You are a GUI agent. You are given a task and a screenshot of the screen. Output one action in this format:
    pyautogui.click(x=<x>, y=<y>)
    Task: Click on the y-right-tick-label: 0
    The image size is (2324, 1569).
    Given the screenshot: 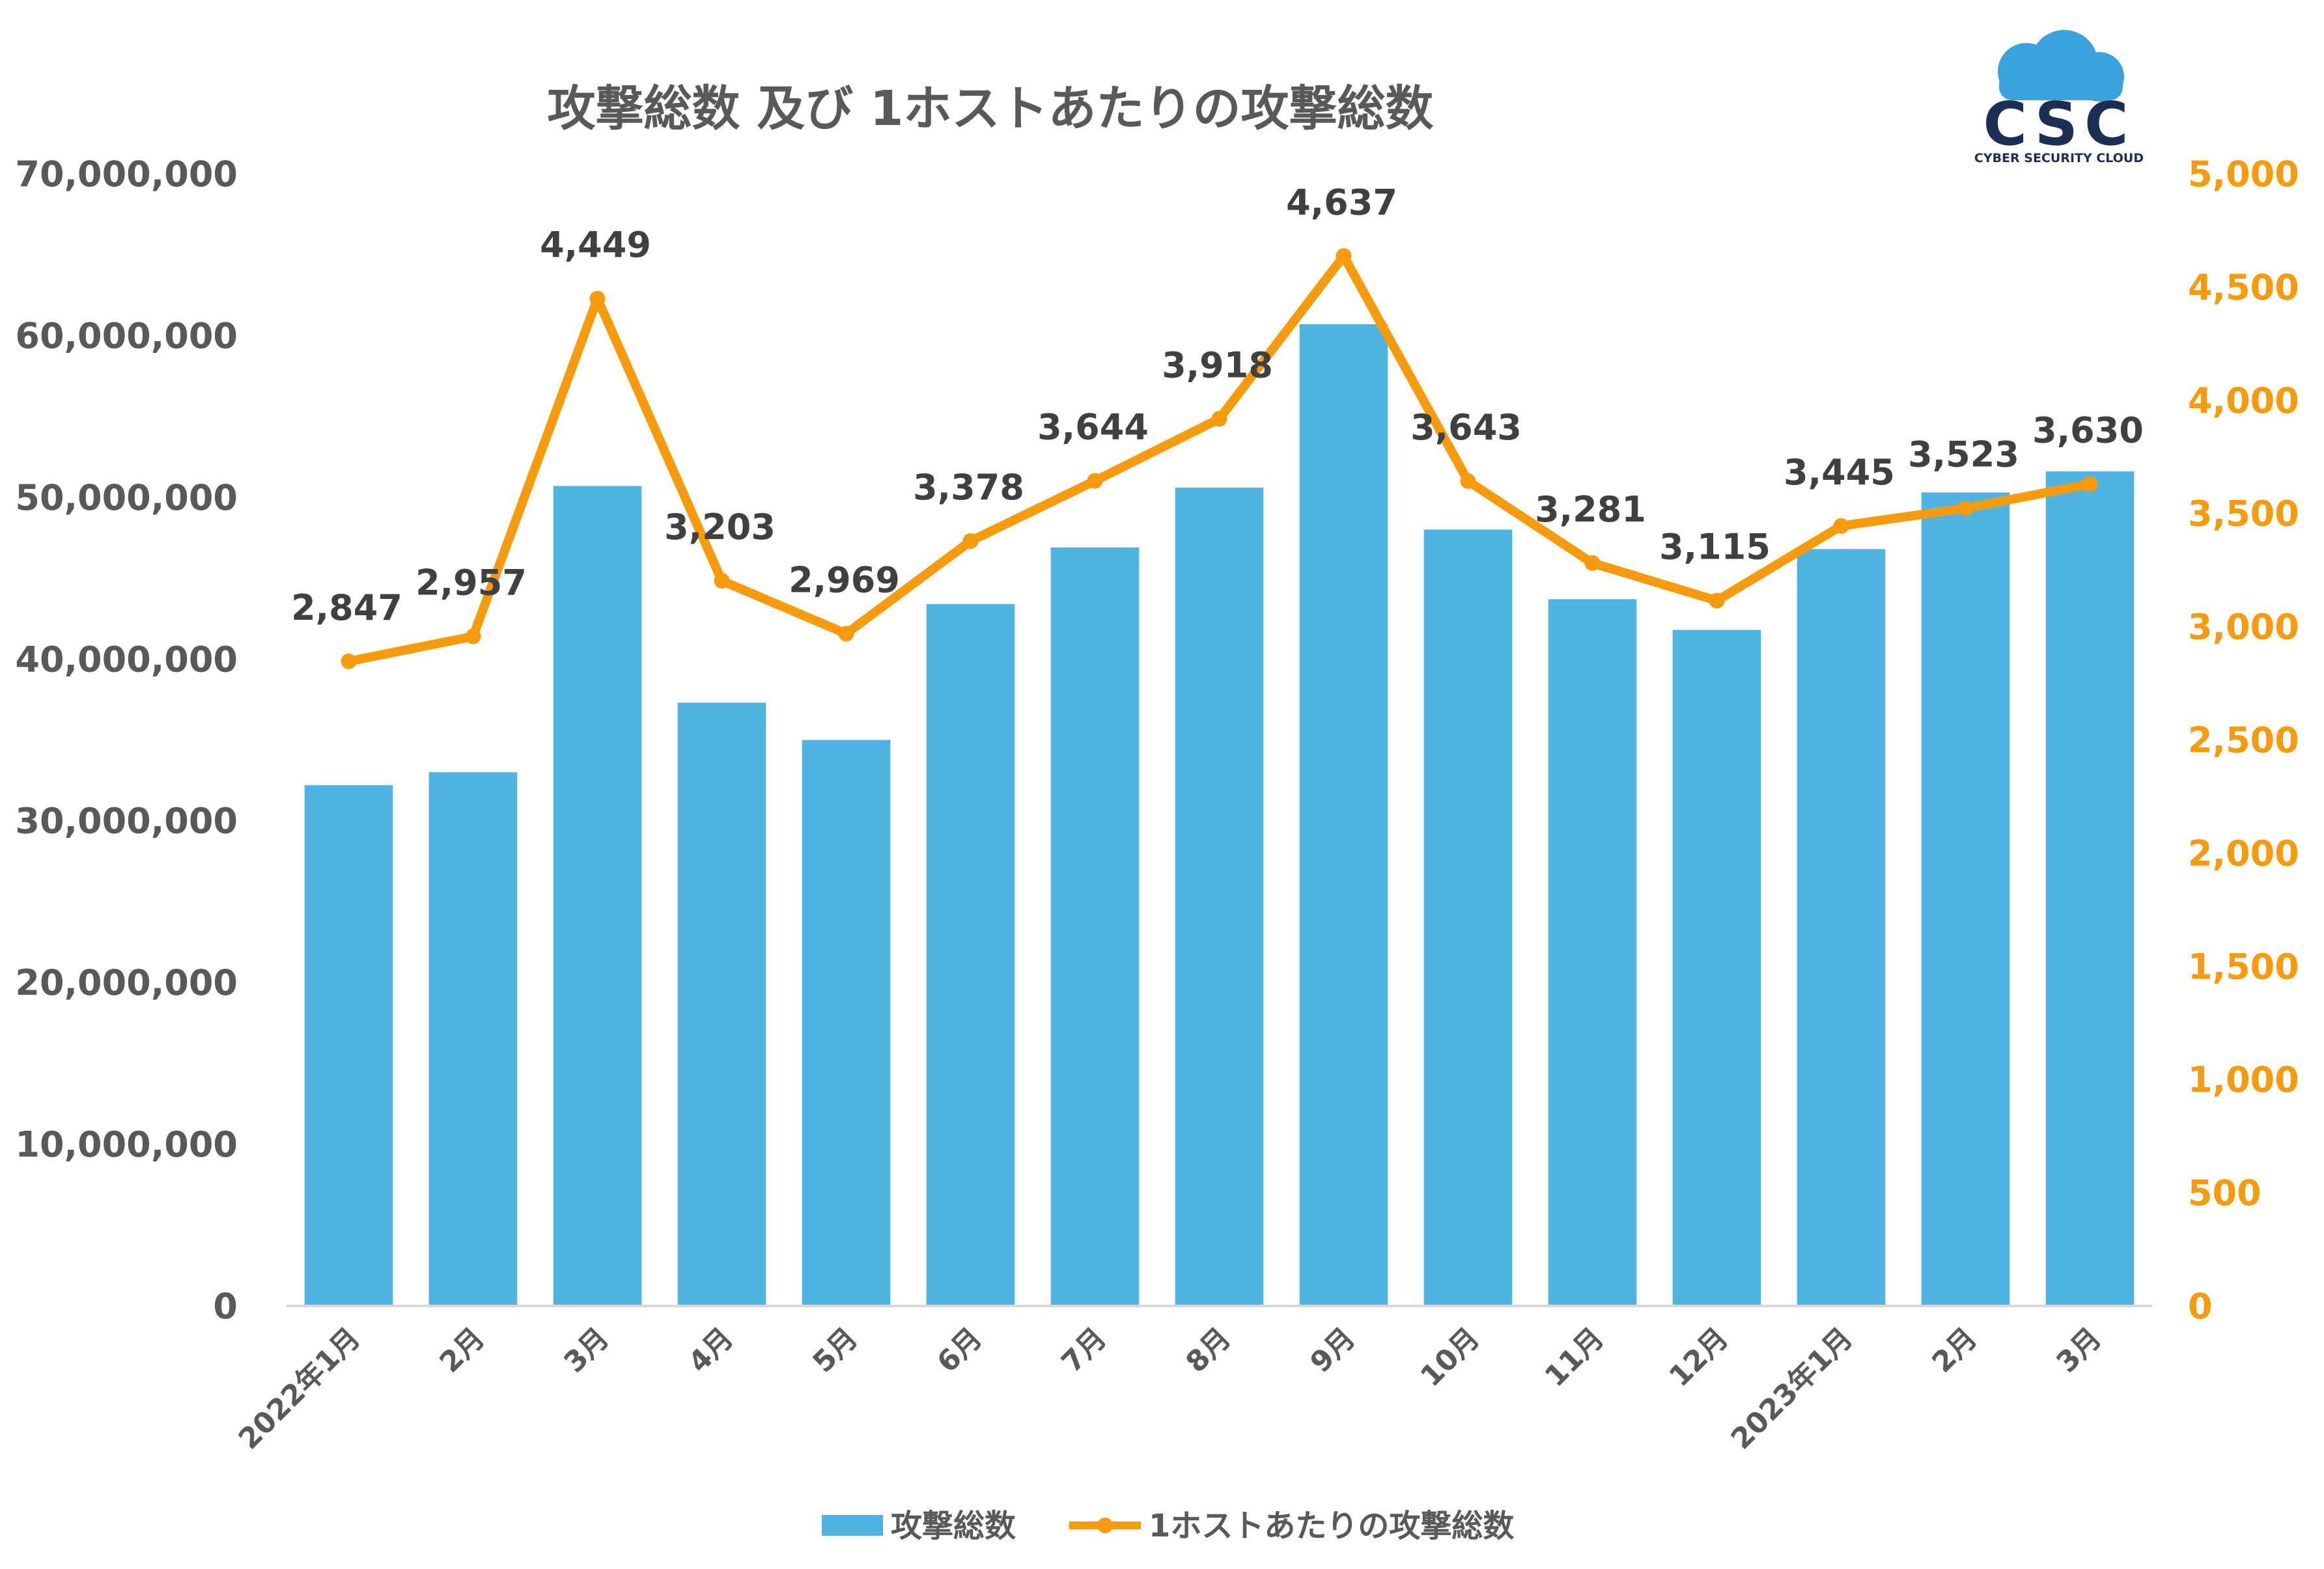 What is the action you would take?
    pyautogui.click(x=2200, y=1306)
    